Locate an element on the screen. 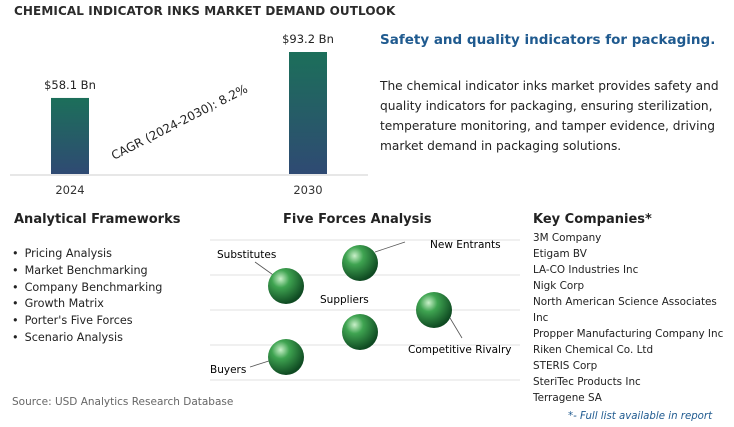  five-forces-title: Five Forces Analysis is located at coordinates (357, 219).